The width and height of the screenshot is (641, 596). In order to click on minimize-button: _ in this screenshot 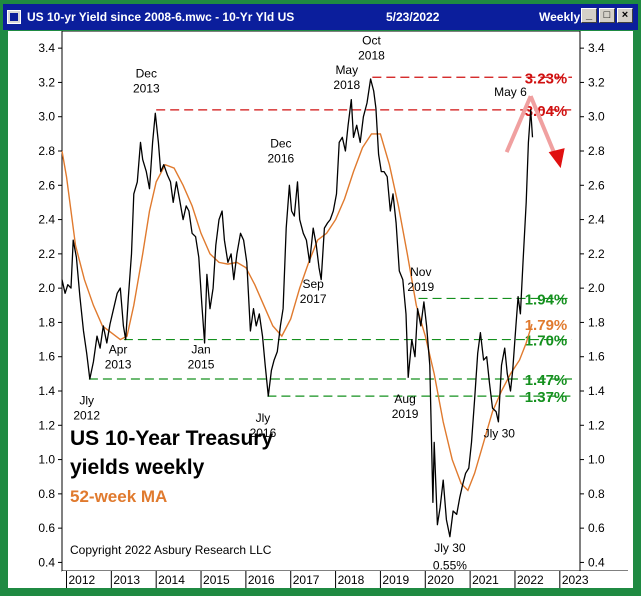, I will do `click(589, 15)`.